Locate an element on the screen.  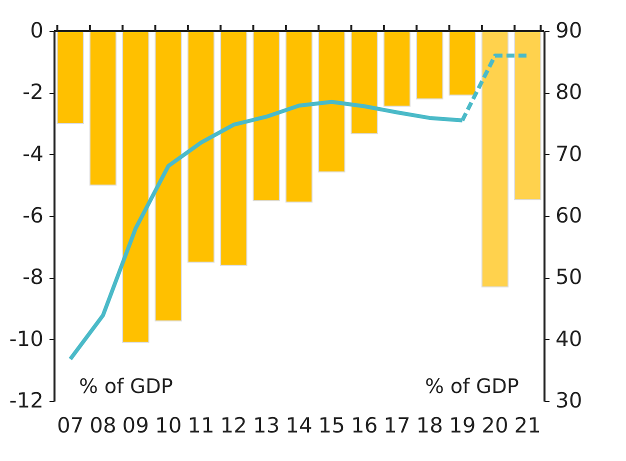
y-tick-label: -12 is located at coordinates (26, 400).